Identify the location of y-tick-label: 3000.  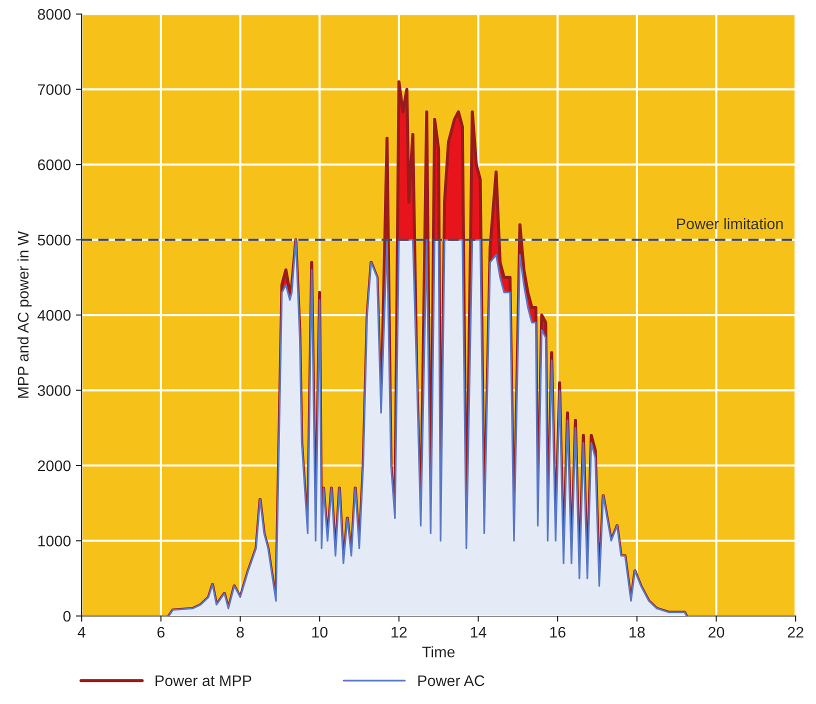
(54, 390).